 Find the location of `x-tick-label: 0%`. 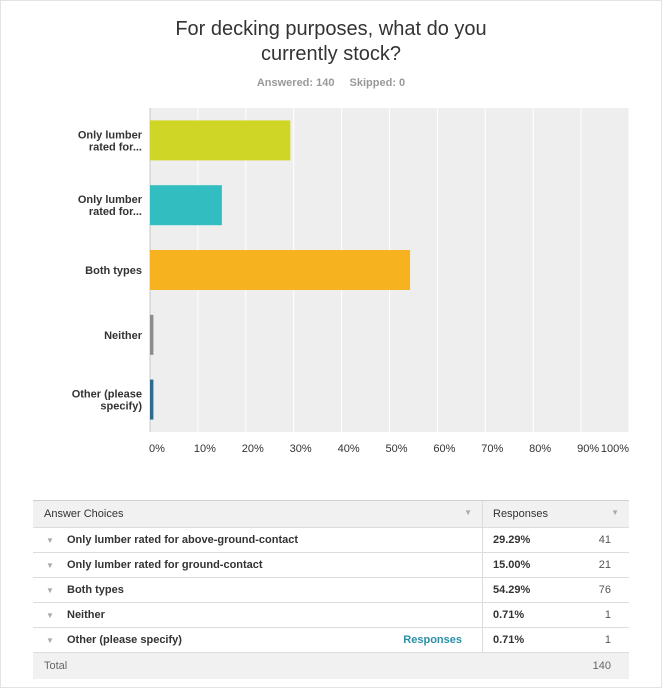

x-tick-label: 0% is located at coordinates (157, 449).